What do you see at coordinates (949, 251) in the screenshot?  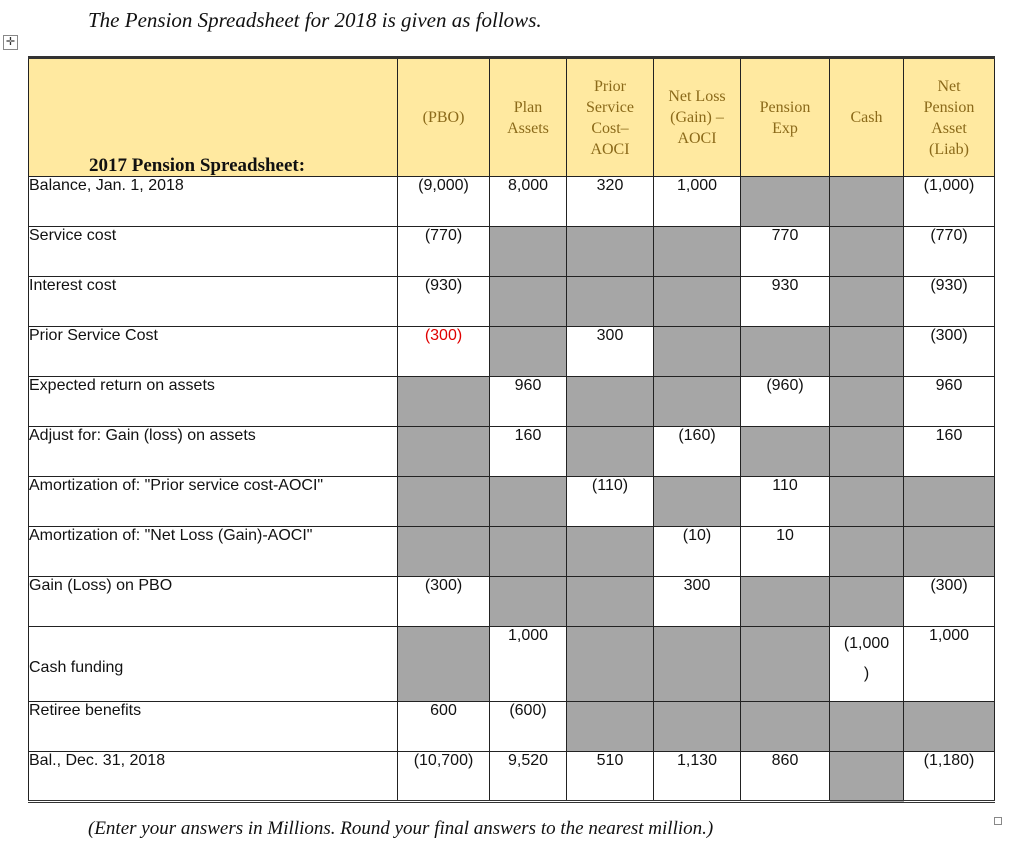 I see `cell-net-pension-asset: (770)` at bounding box center [949, 251].